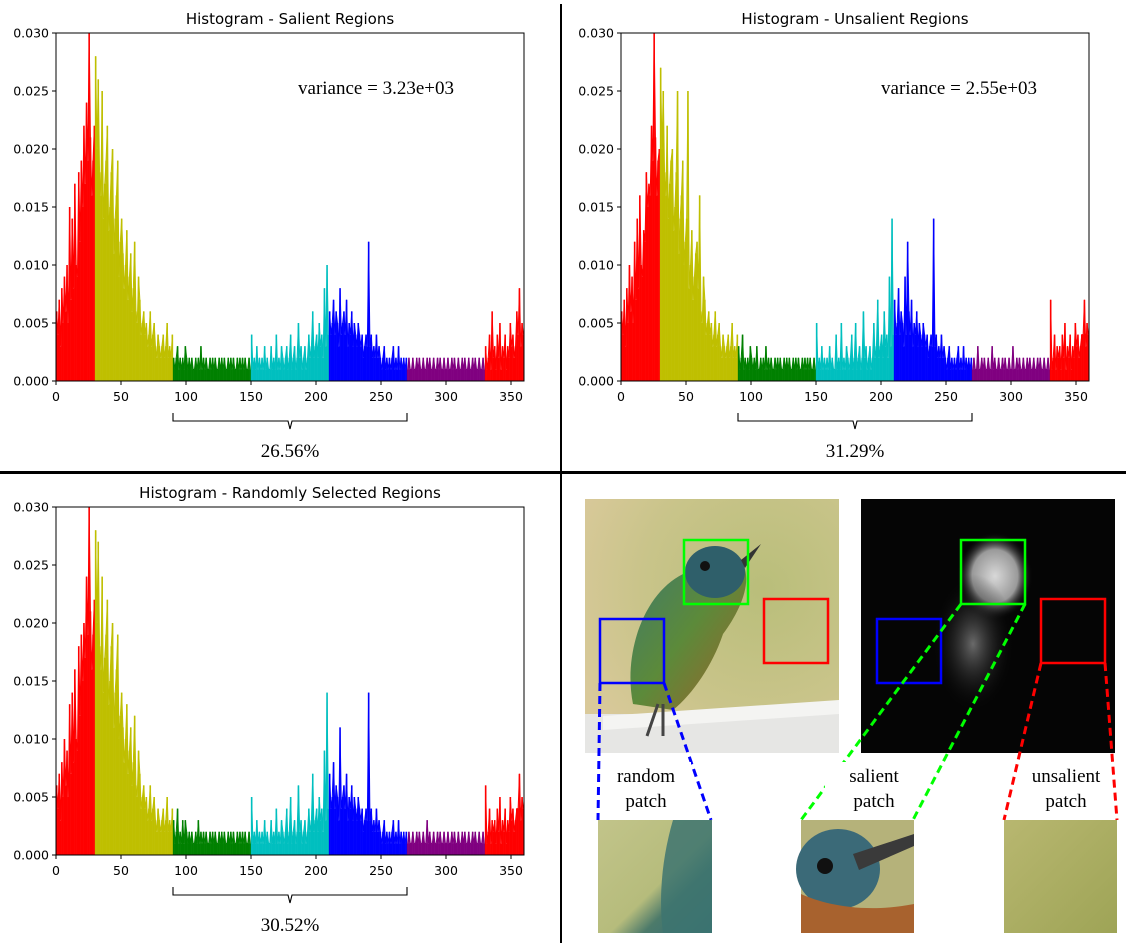  What do you see at coordinates (1022, 741) in the screenshot?
I see `unsalient-connector-left` at bounding box center [1022, 741].